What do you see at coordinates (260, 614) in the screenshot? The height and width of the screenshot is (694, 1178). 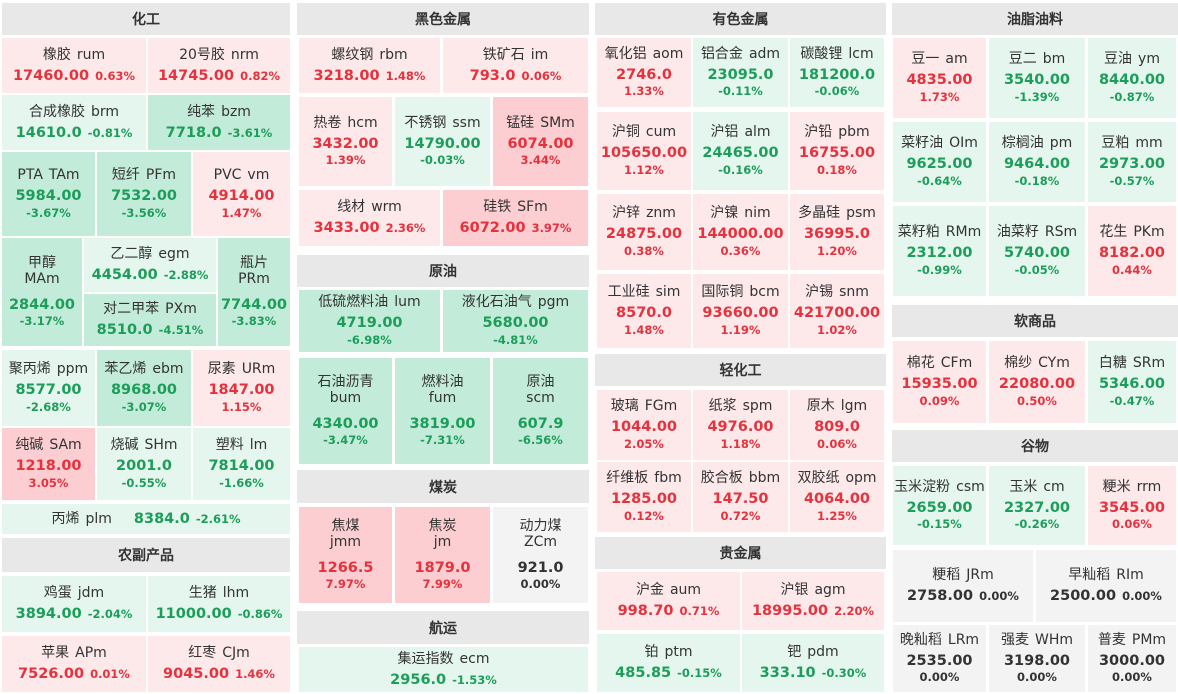 I see `change: -0.86%` at bounding box center [260, 614].